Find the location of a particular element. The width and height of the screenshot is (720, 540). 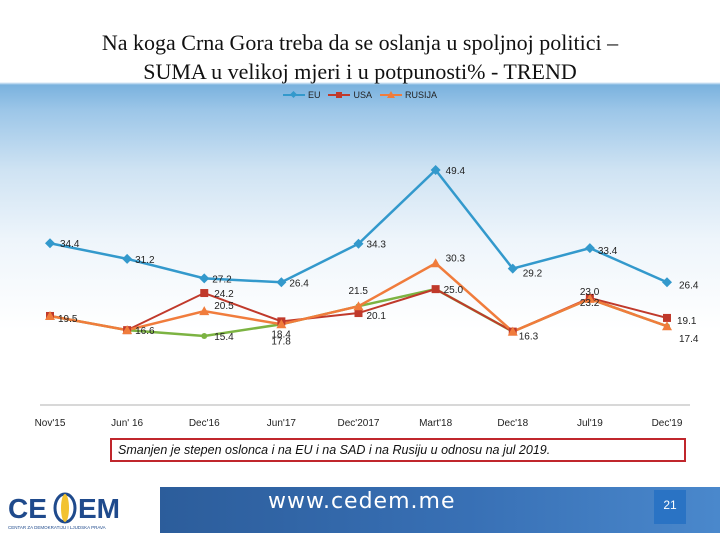

logo-text-left: CE is located at coordinates (27, 508).